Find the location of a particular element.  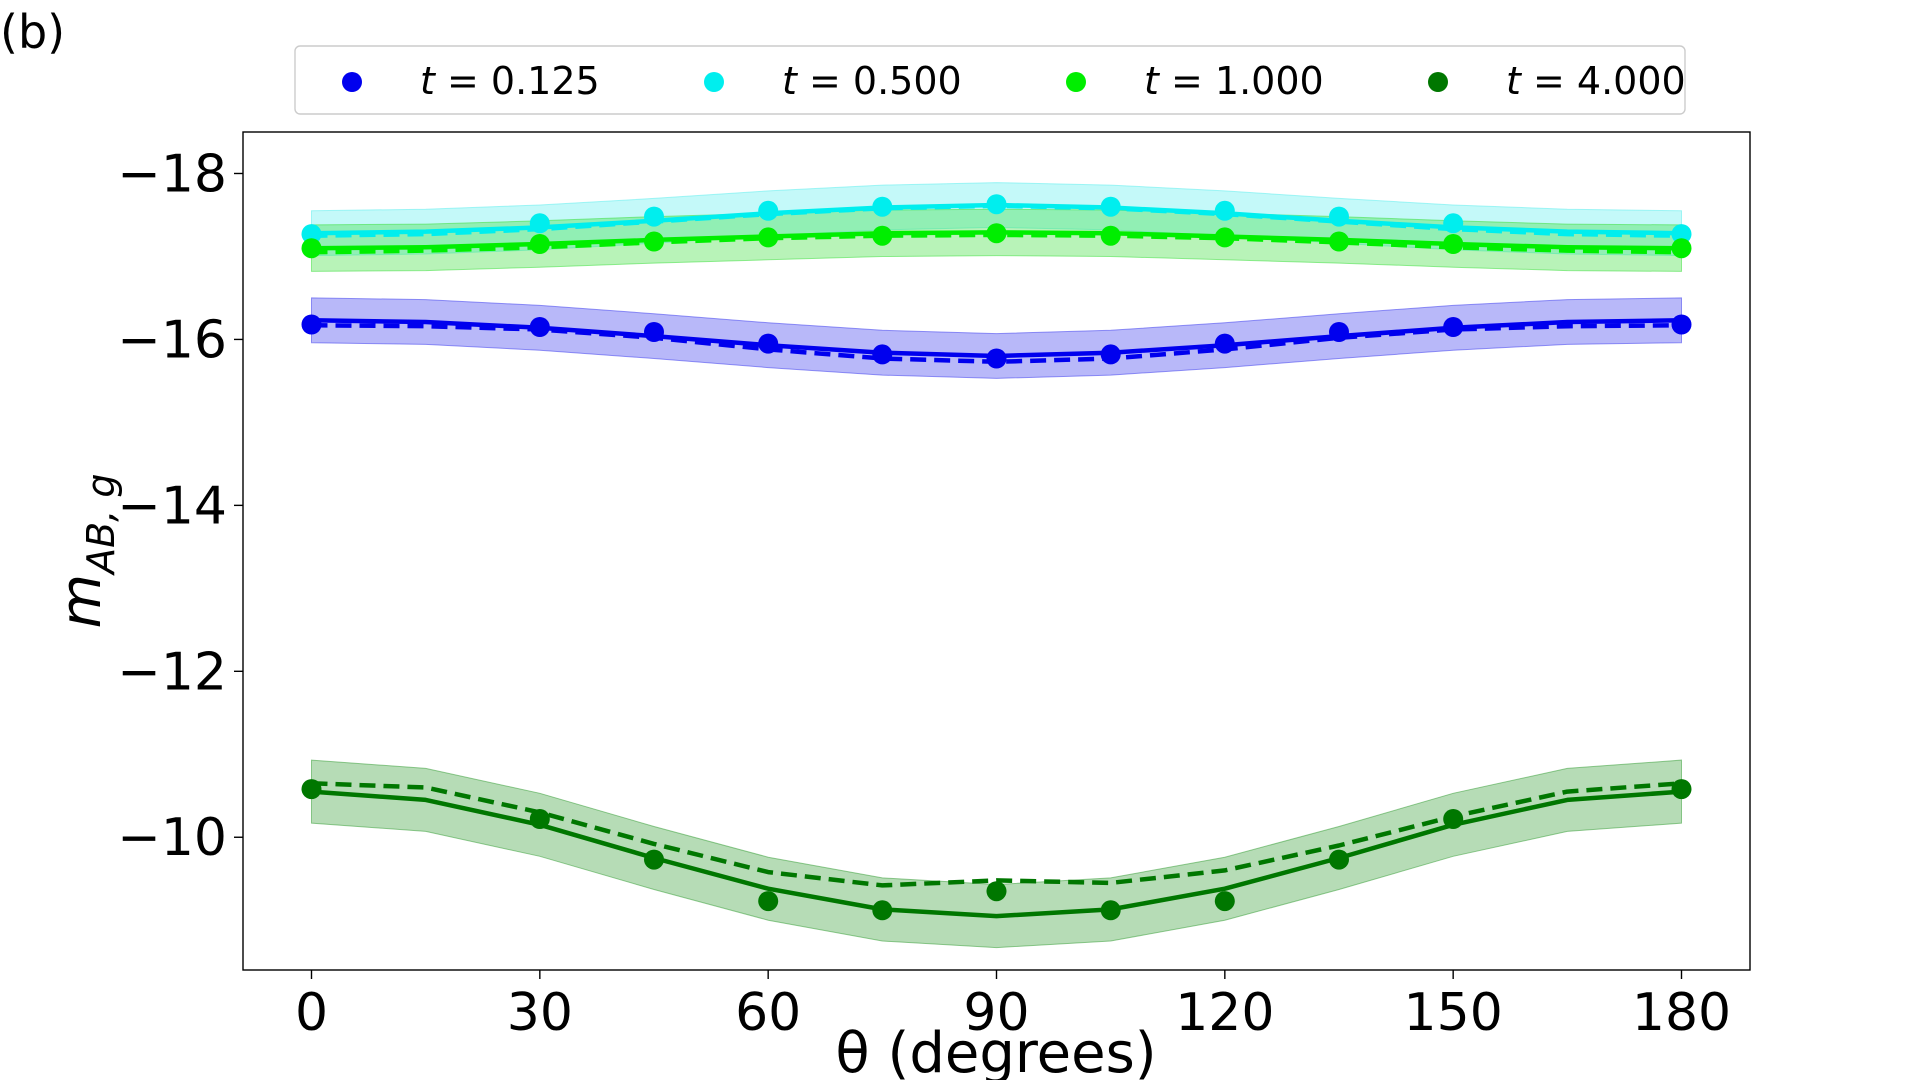

x-axis-ticks: 0 30 60 90 120 150 180 is located at coordinates (1013, 1006).